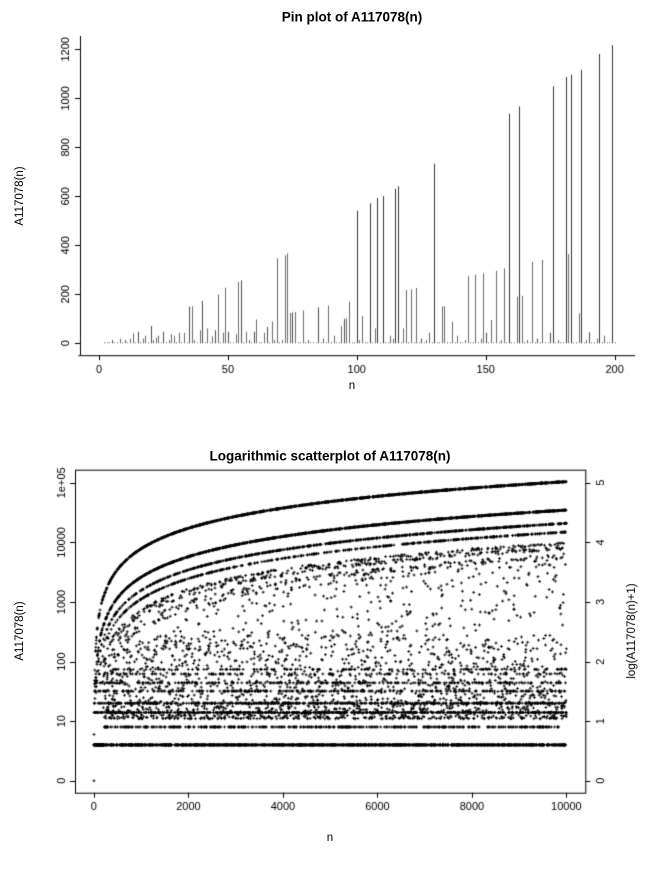 The height and width of the screenshot is (872, 654). I want to click on scatterplot-x-axis-label: n, so click(330, 838).